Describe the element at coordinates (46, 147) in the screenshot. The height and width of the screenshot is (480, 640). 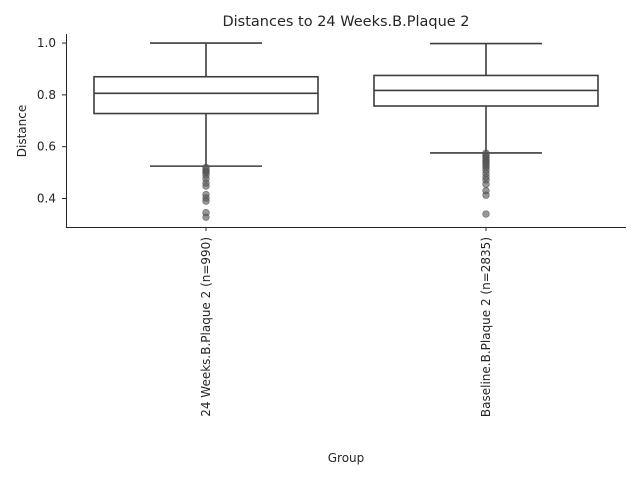
I see `y-tick-label: 0.6` at that location.